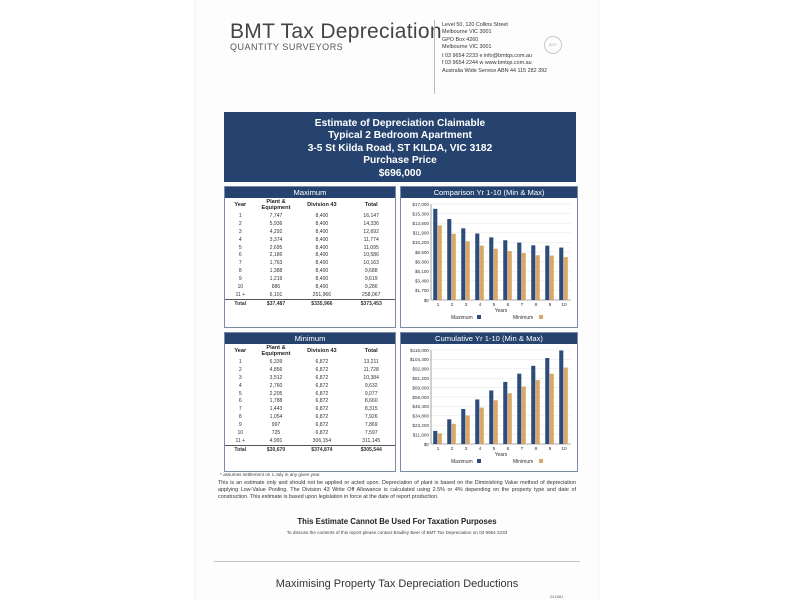 The image size is (800, 600). What do you see at coordinates (310, 303) in the screenshot?
I see `total-row: Total $37,487 $335,966 $373,453` at bounding box center [310, 303].